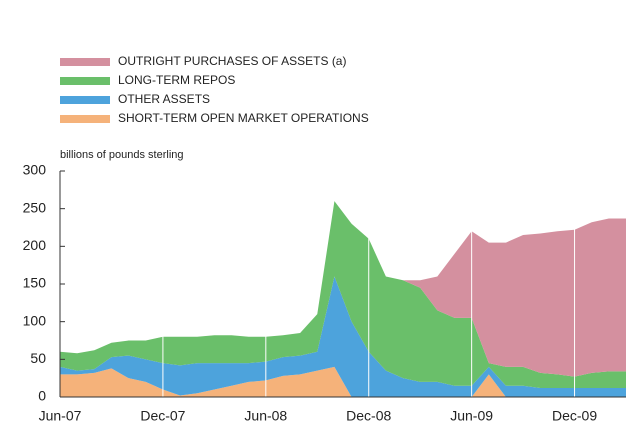 The image size is (632, 421). What do you see at coordinates (122, 155) in the screenshot?
I see `y-axis-label: billions of pounds sterling` at bounding box center [122, 155].